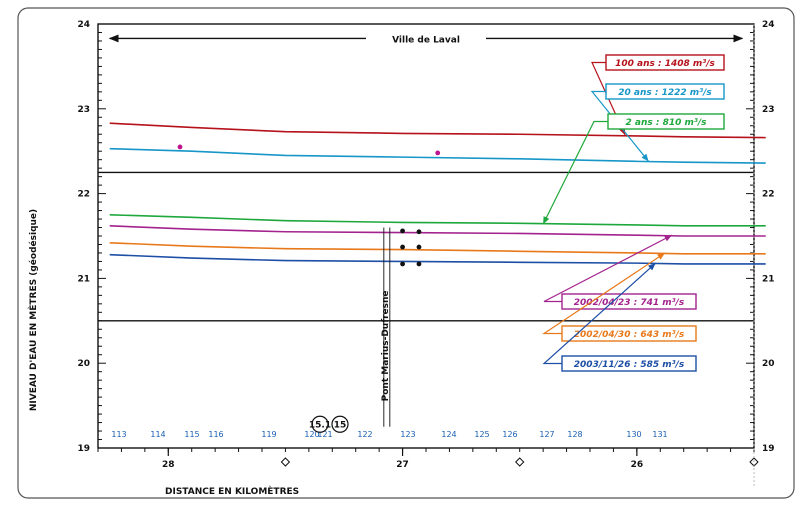  Describe the element at coordinates (629, 303) in the screenshot. I see `legend-text-3: 2002/04/23 : 741 m³/s` at that location.